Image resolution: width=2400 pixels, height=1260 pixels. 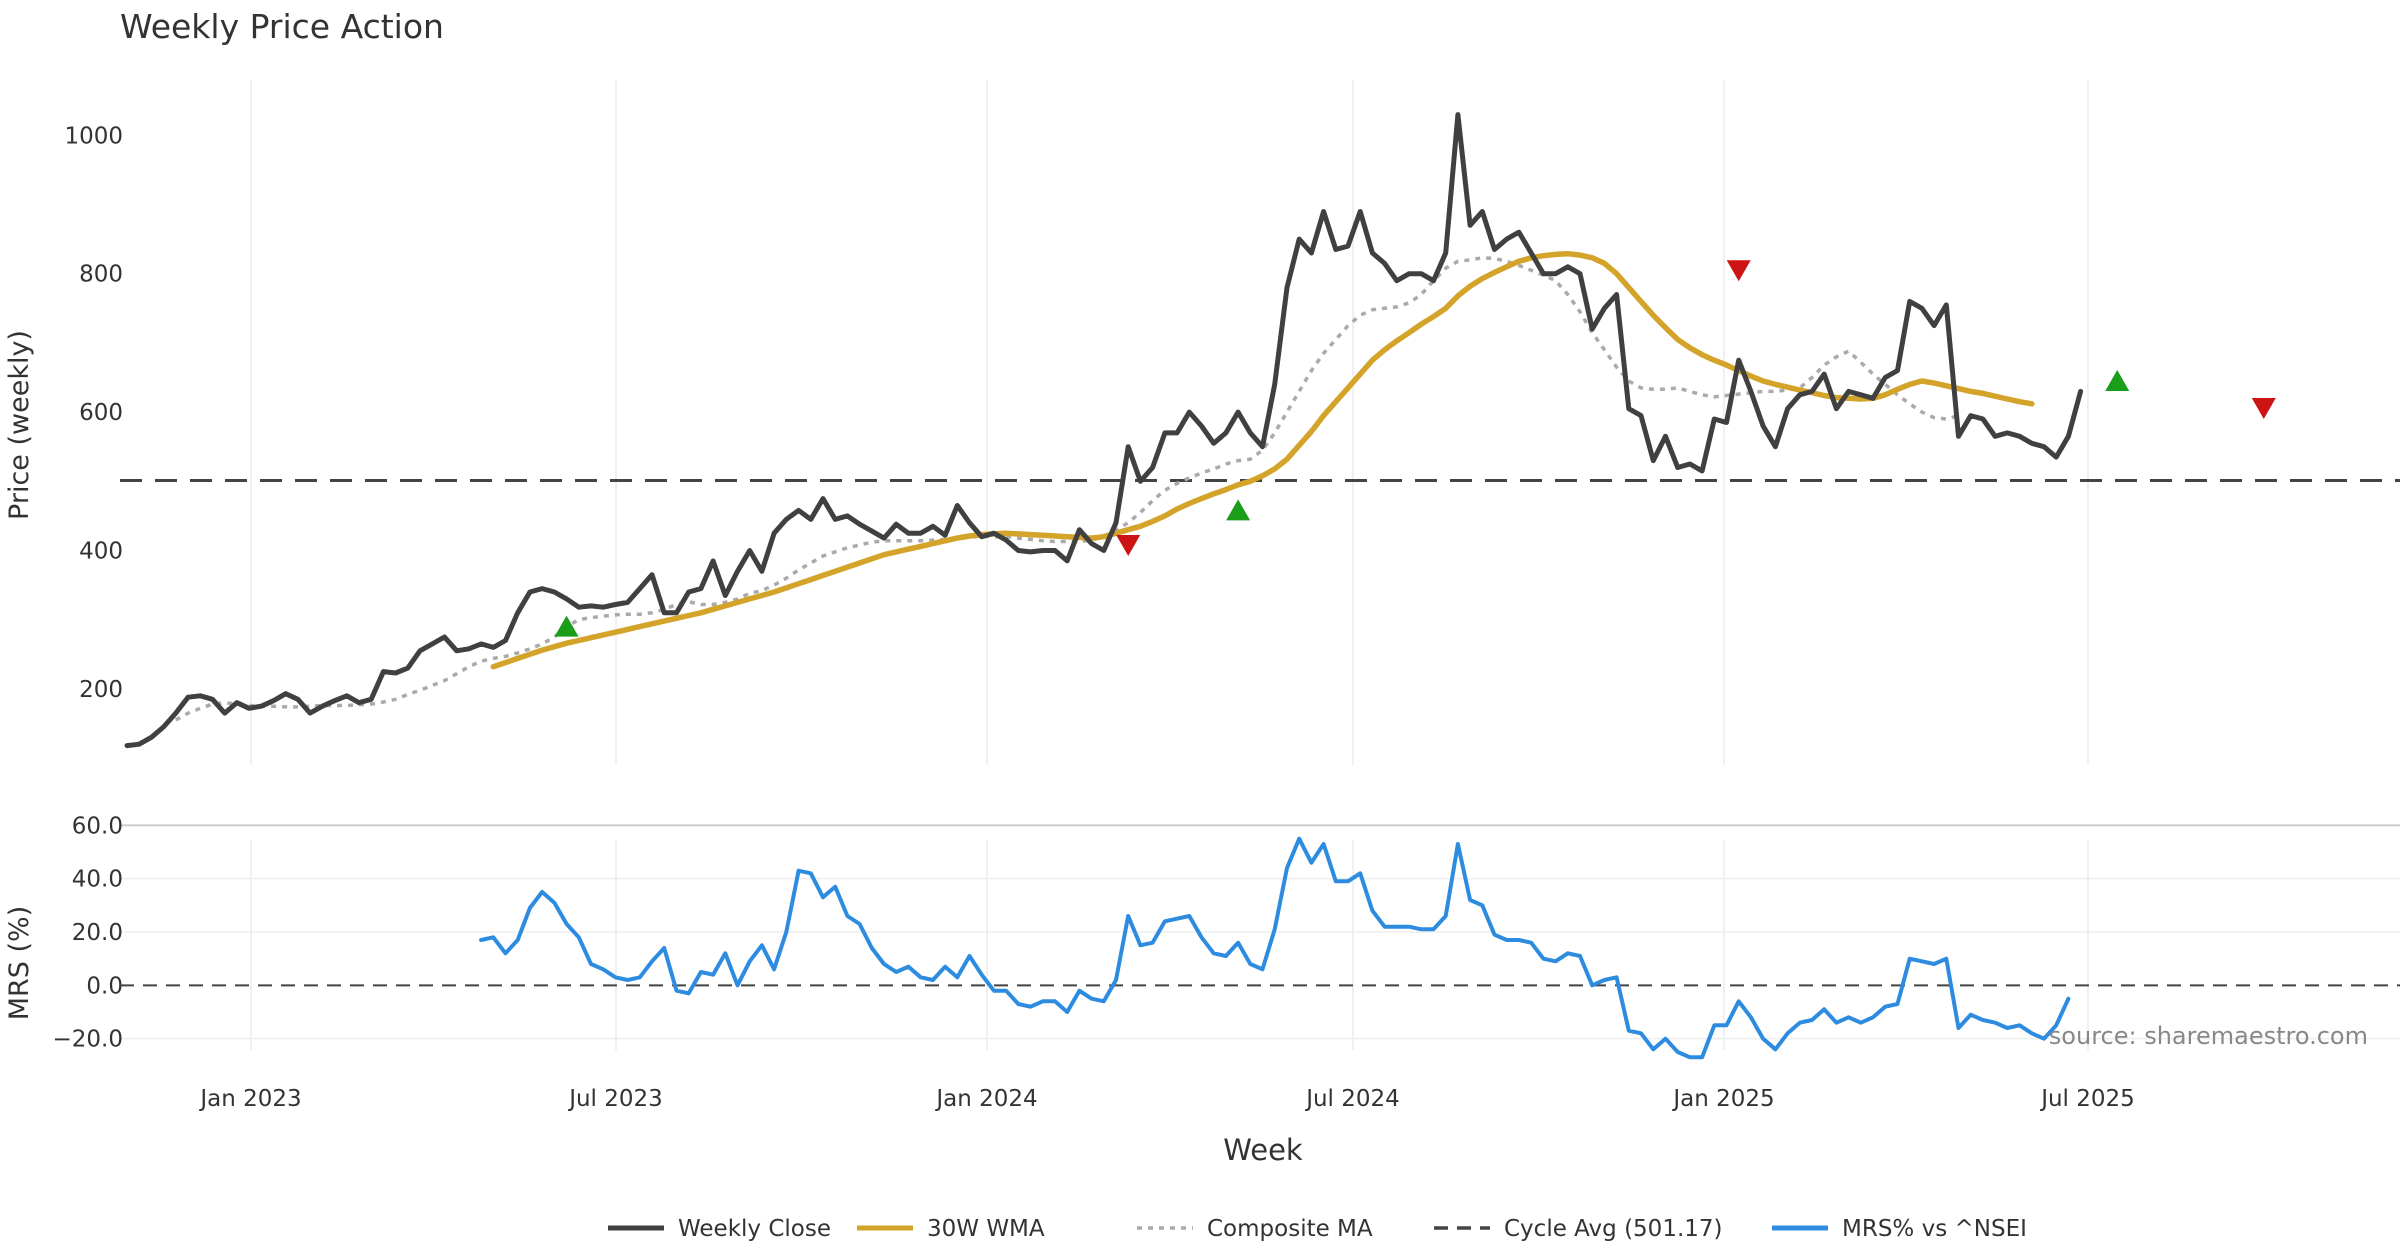 I want to click on mrs-y-axis: −20.0 0.0 20.0 40.0 60.0, so click(x=88, y=932).